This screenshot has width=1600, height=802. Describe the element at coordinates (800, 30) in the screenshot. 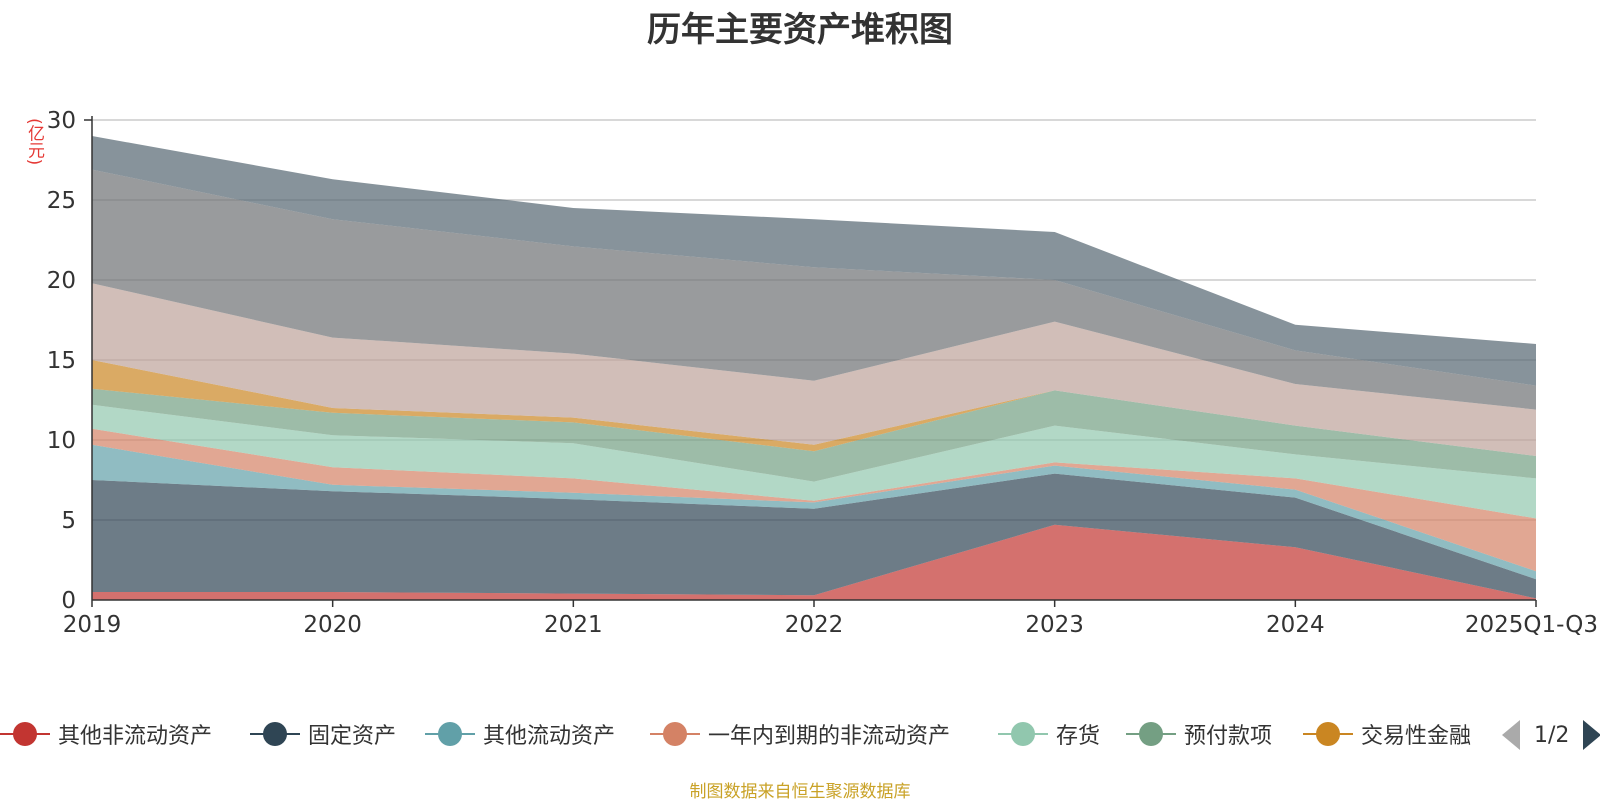

I see `chart-title: 历年主要资产堆积图` at that location.